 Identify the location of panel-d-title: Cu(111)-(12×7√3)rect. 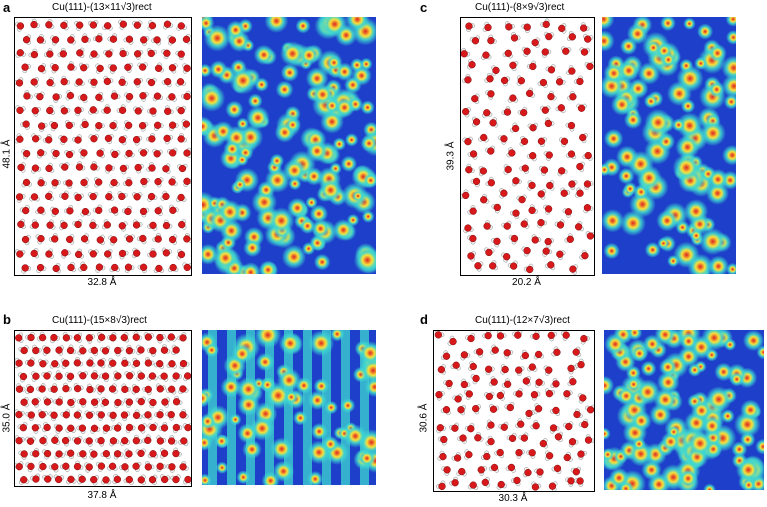
(522, 320).